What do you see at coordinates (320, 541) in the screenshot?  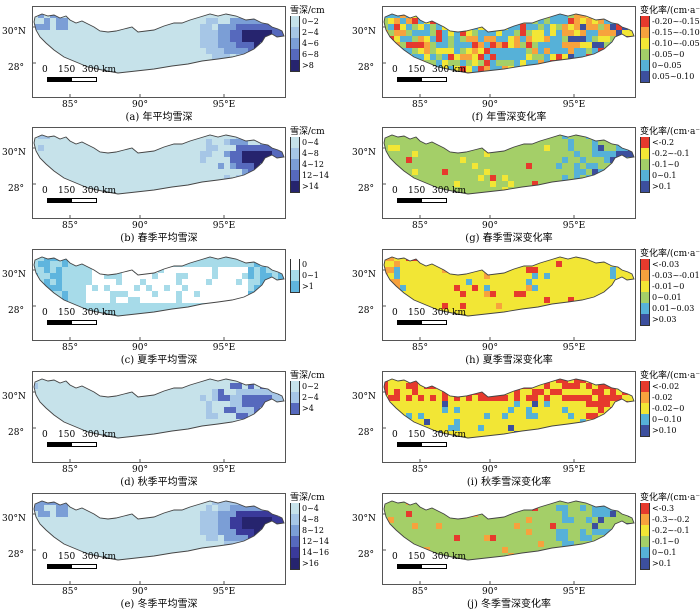 I see `legend-item: 12~14` at bounding box center [320, 541].